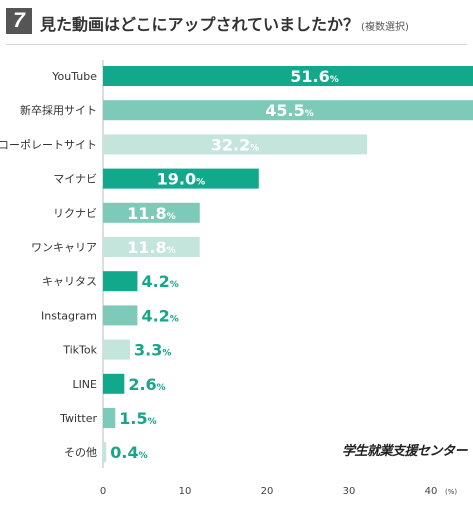 The height and width of the screenshot is (512, 473). What do you see at coordinates (48, 144) in the screenshot?
I see `category-label: コーポレートサイト` at bounding box center [48, 144].